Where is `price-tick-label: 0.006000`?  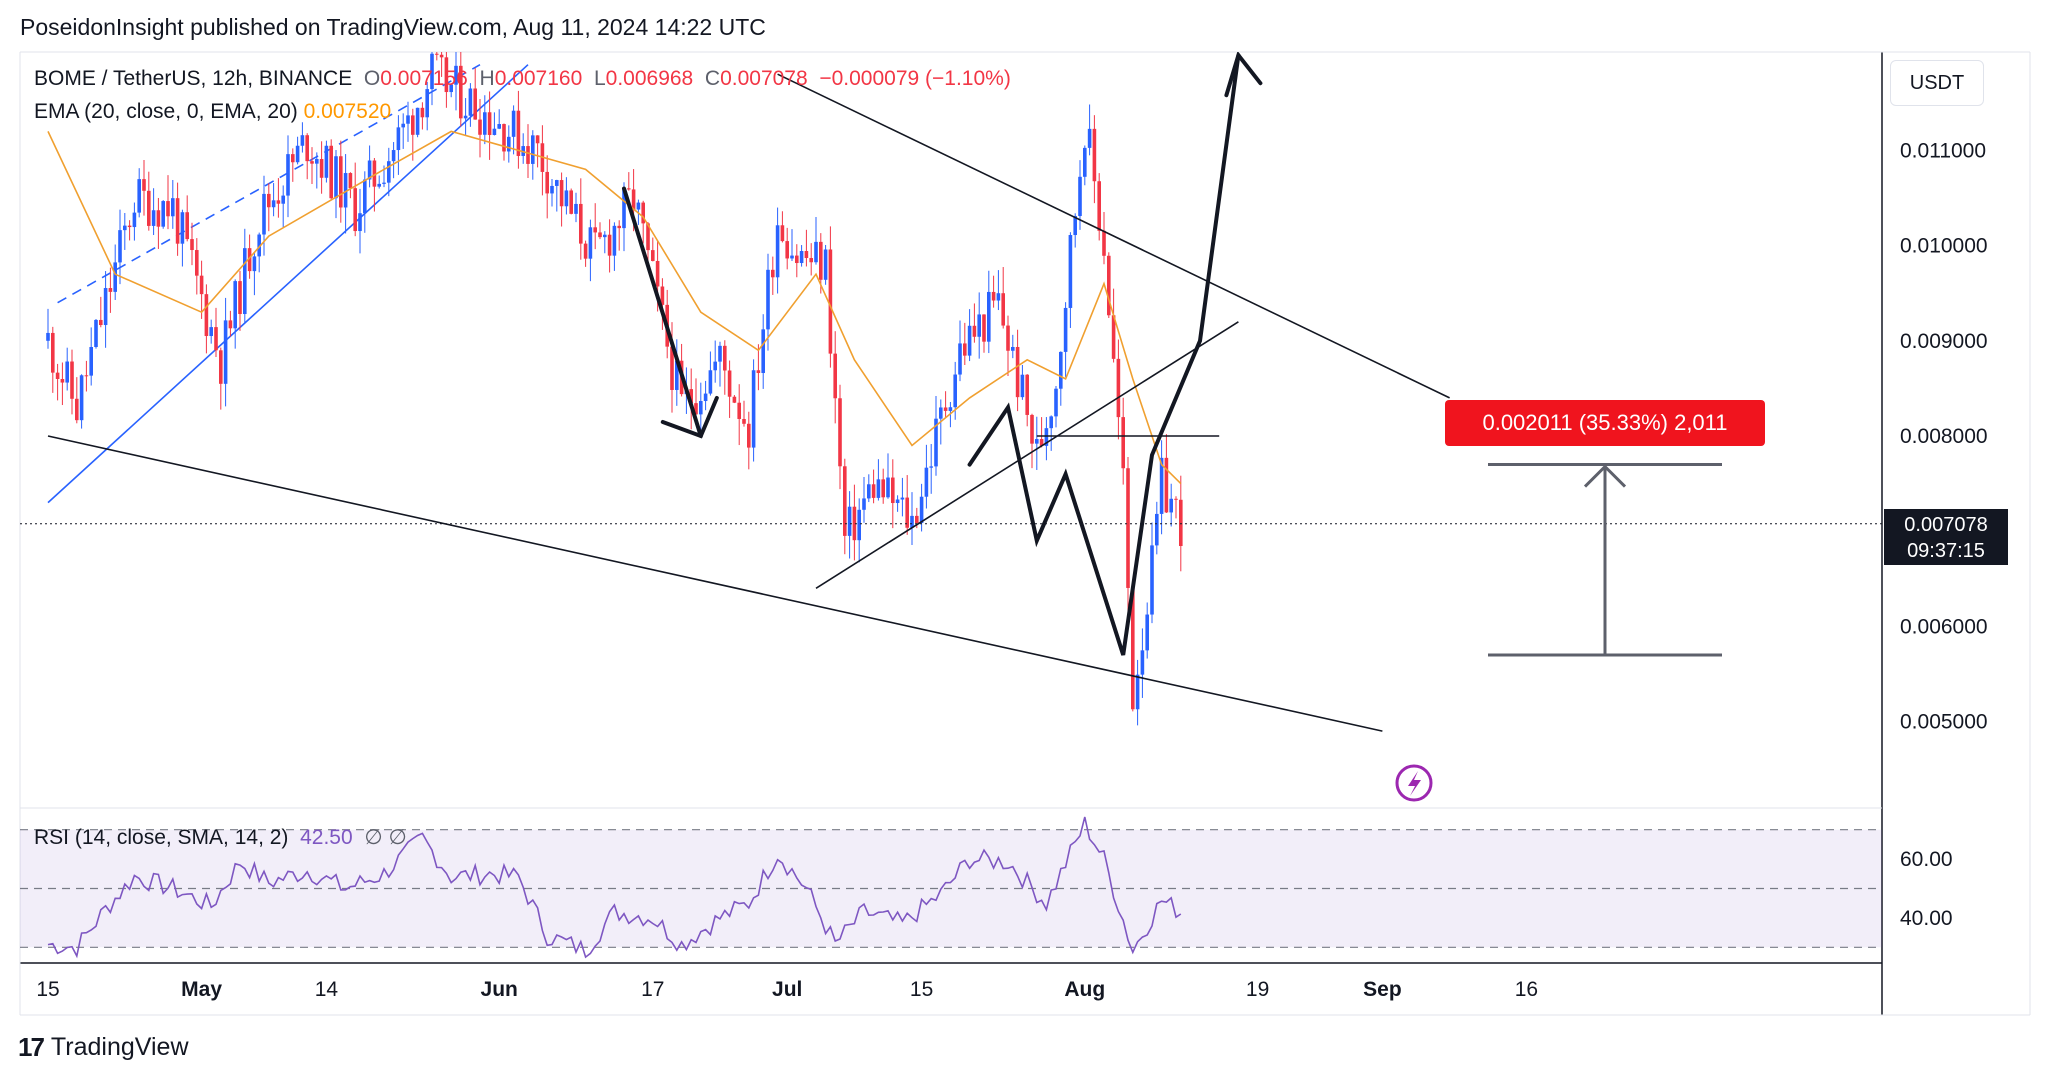
price-tick-label: 0.006000 is located at coordinates (1944, 626).